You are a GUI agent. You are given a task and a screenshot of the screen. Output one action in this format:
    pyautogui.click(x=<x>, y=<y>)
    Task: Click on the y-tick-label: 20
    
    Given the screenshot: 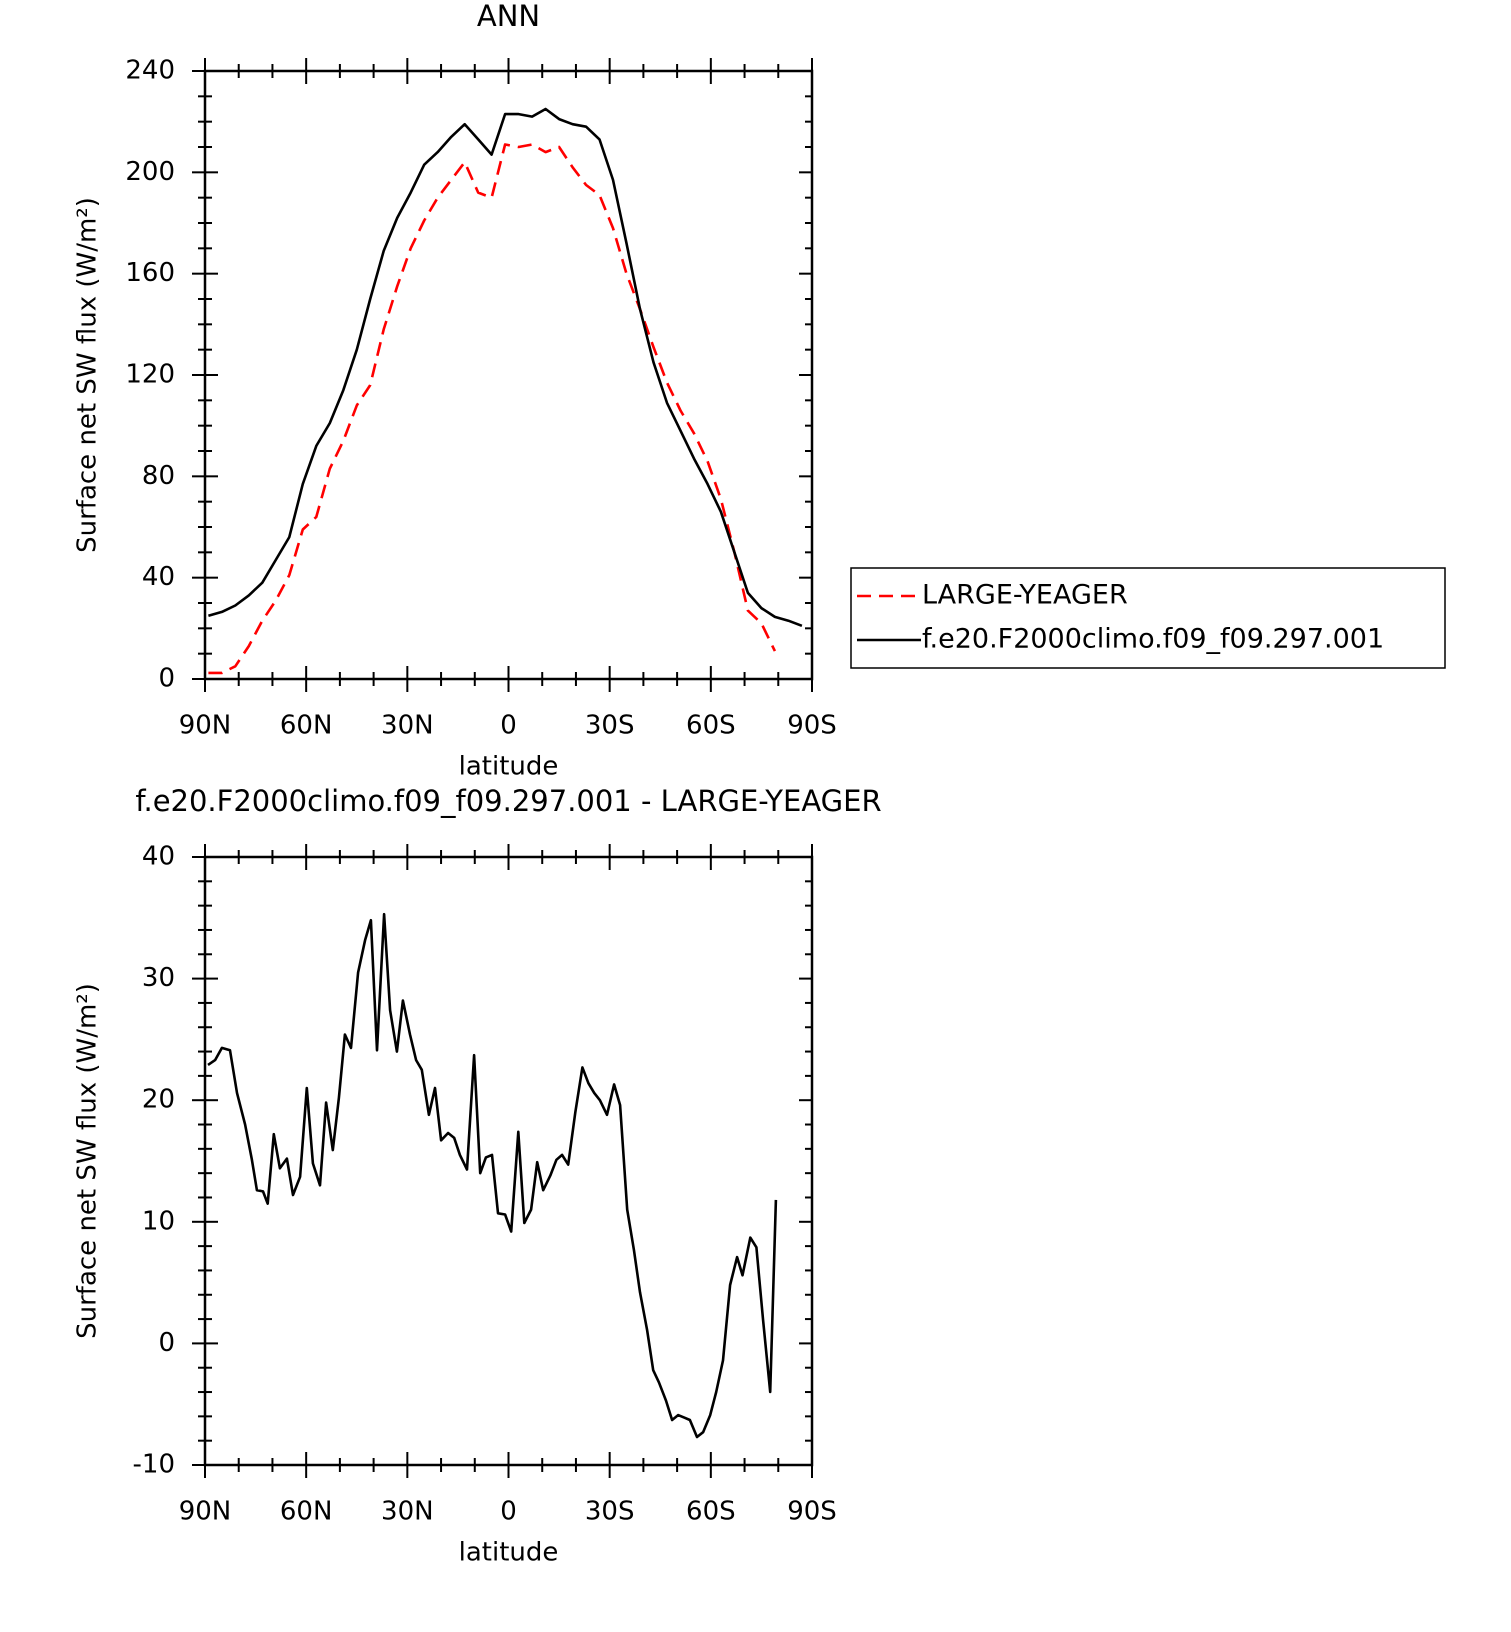 What is the action you would take?
    pyautogui.click(x=158, y=1100)
    